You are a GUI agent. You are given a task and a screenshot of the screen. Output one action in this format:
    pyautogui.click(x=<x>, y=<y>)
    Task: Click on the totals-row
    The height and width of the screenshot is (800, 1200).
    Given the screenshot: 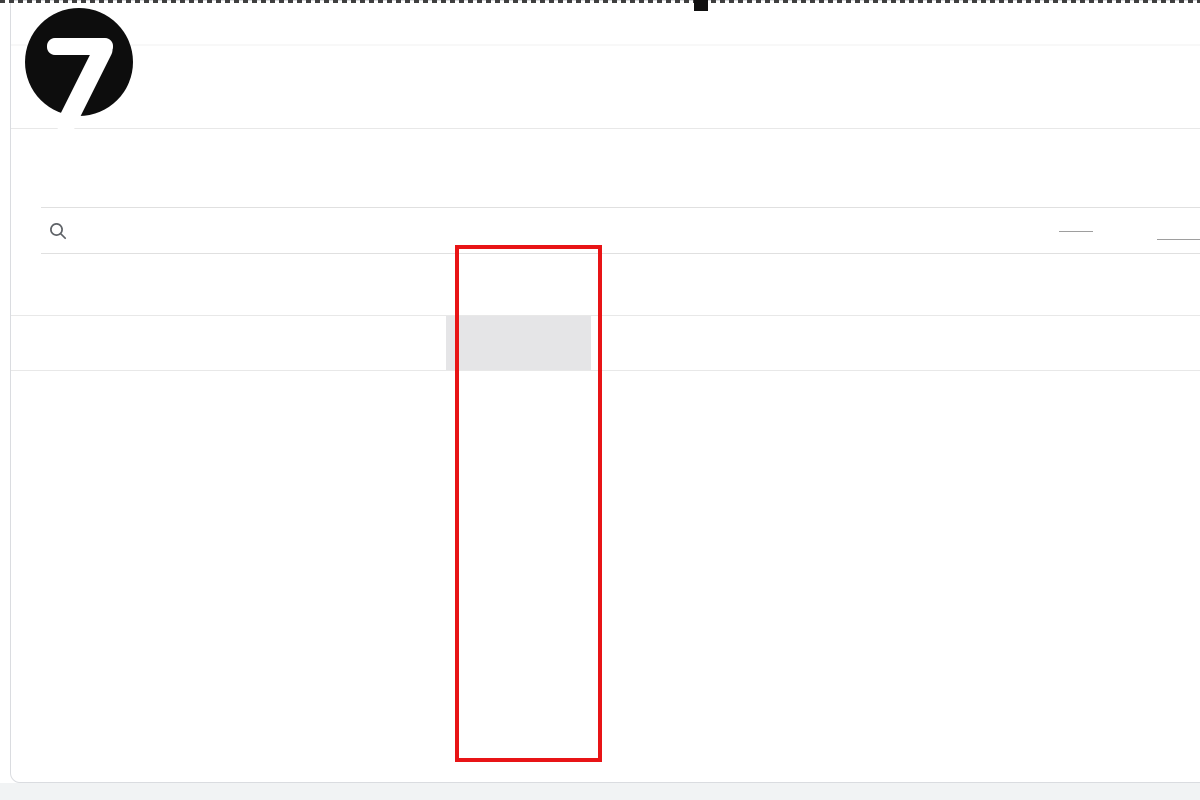 What is the action you would take?
    pyautogui.click(x=605, y=343)
    